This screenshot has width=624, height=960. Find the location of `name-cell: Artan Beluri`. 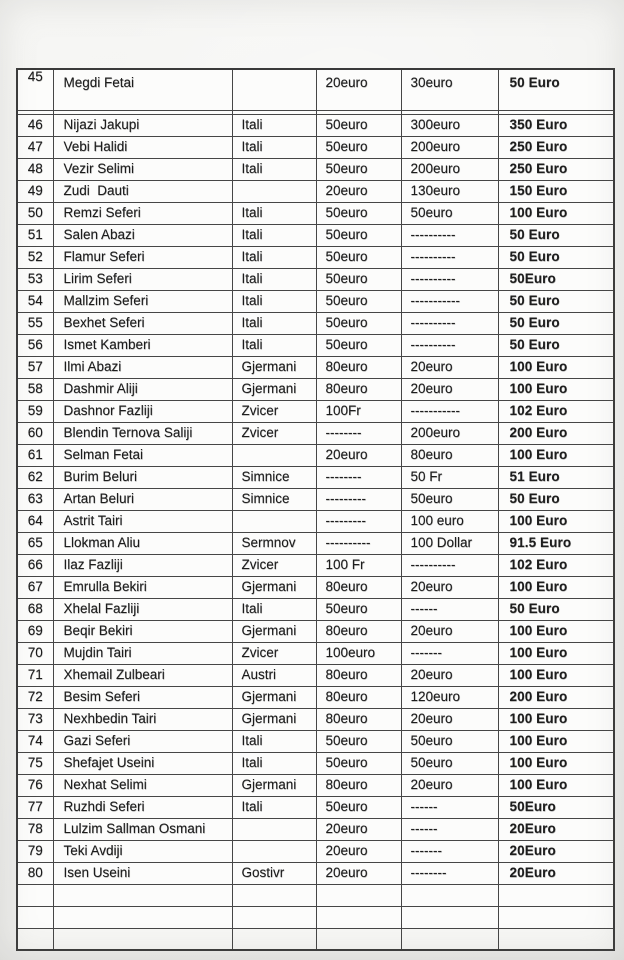

name-cell: Artan Beluri is located at coordinates (142, 499).